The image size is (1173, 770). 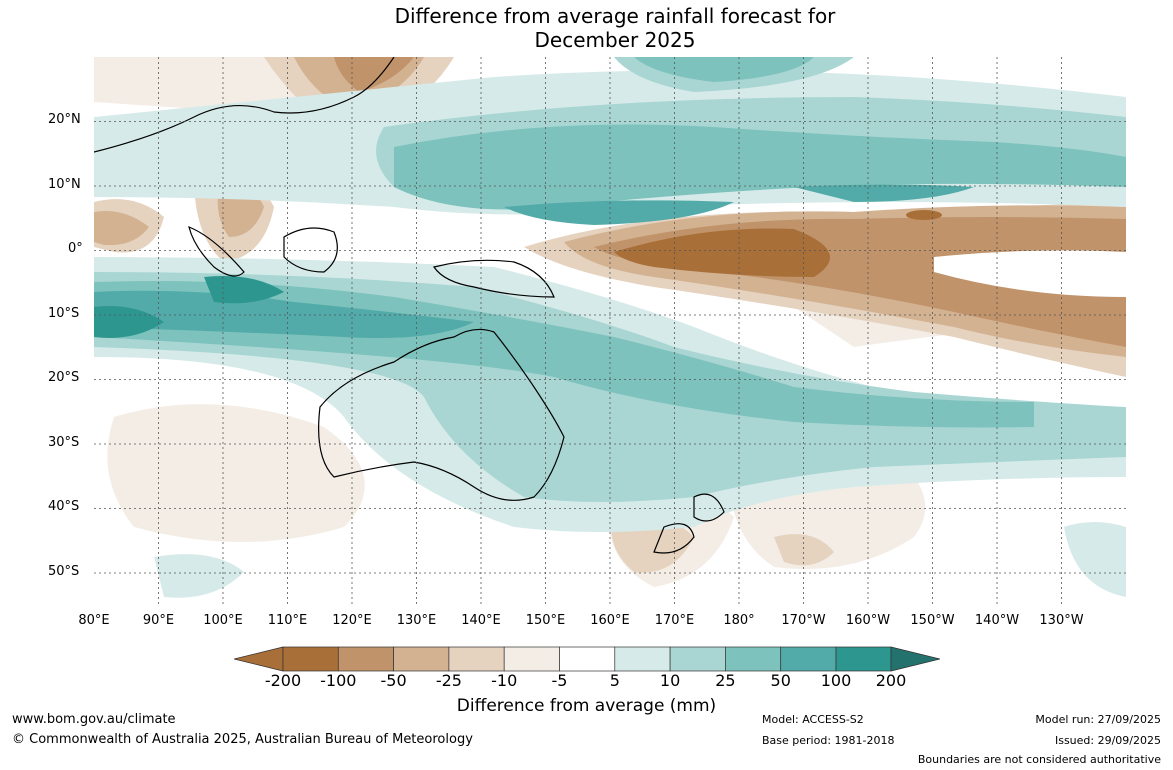 What do you see at coordinates (891, 680) in the screenshot?
I see `colorbar-tick-label: 200` at bounding box center [891, 680].